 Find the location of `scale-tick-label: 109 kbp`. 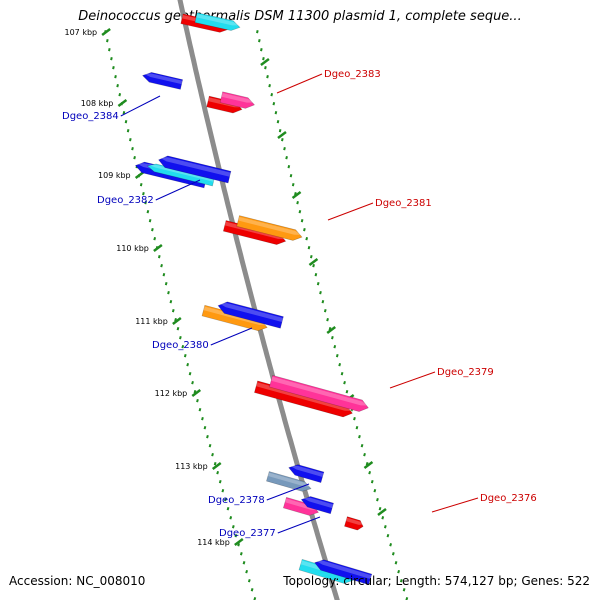

scale-tick-label: 109 kbp is located at coordinates (114, 175).